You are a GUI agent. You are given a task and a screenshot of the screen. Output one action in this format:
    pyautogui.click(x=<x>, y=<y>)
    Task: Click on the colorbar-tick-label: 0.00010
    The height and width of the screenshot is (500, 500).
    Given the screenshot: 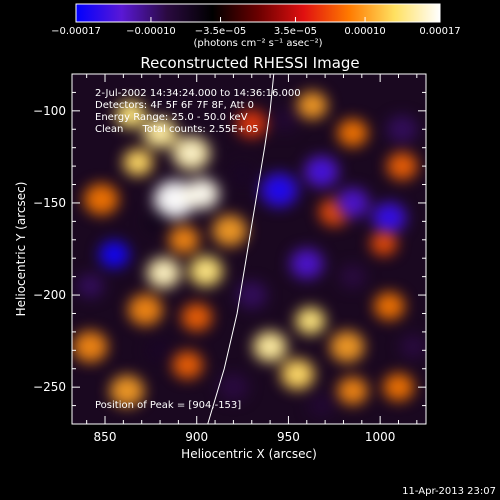 What is the action you would take?
    pyautogui.click(x=364, y=31)
    